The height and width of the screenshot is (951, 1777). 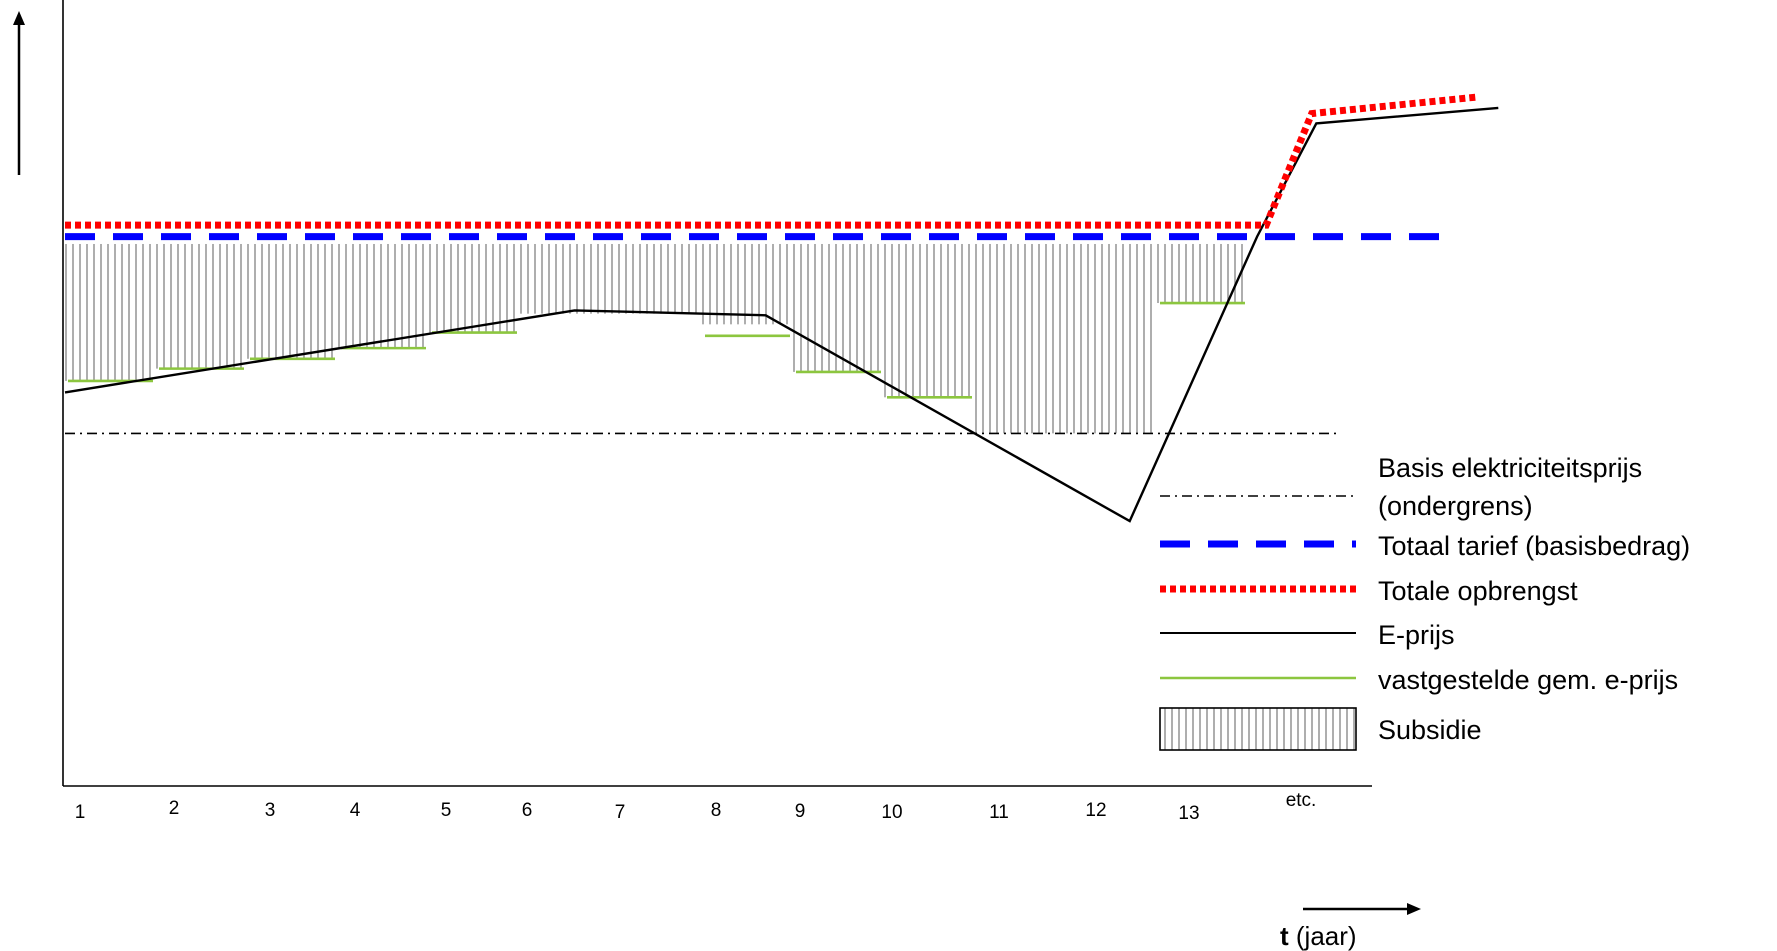 I want to click on x-tick-label: 10, so click(x=891, y=812).